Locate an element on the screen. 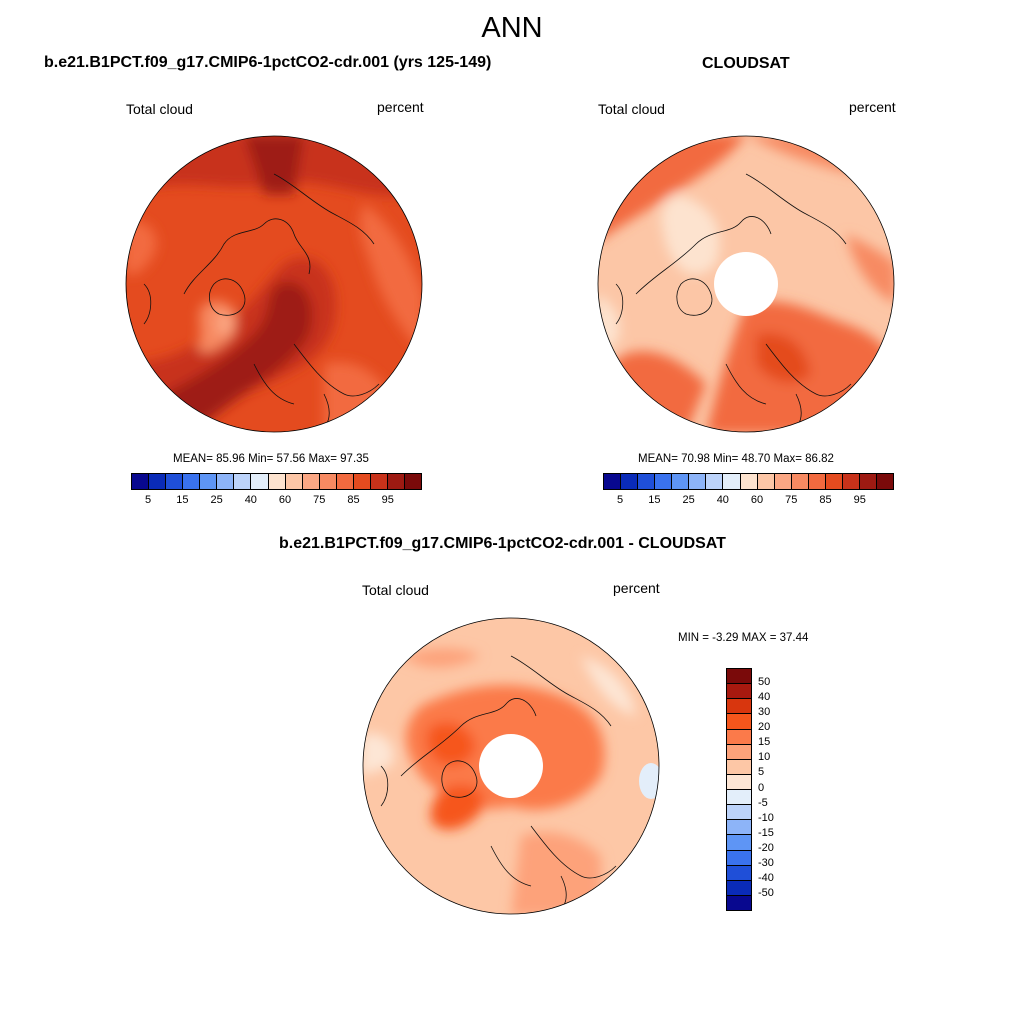  obs-colorbar-tick-label: 5 is located at coordinates (620, 500).